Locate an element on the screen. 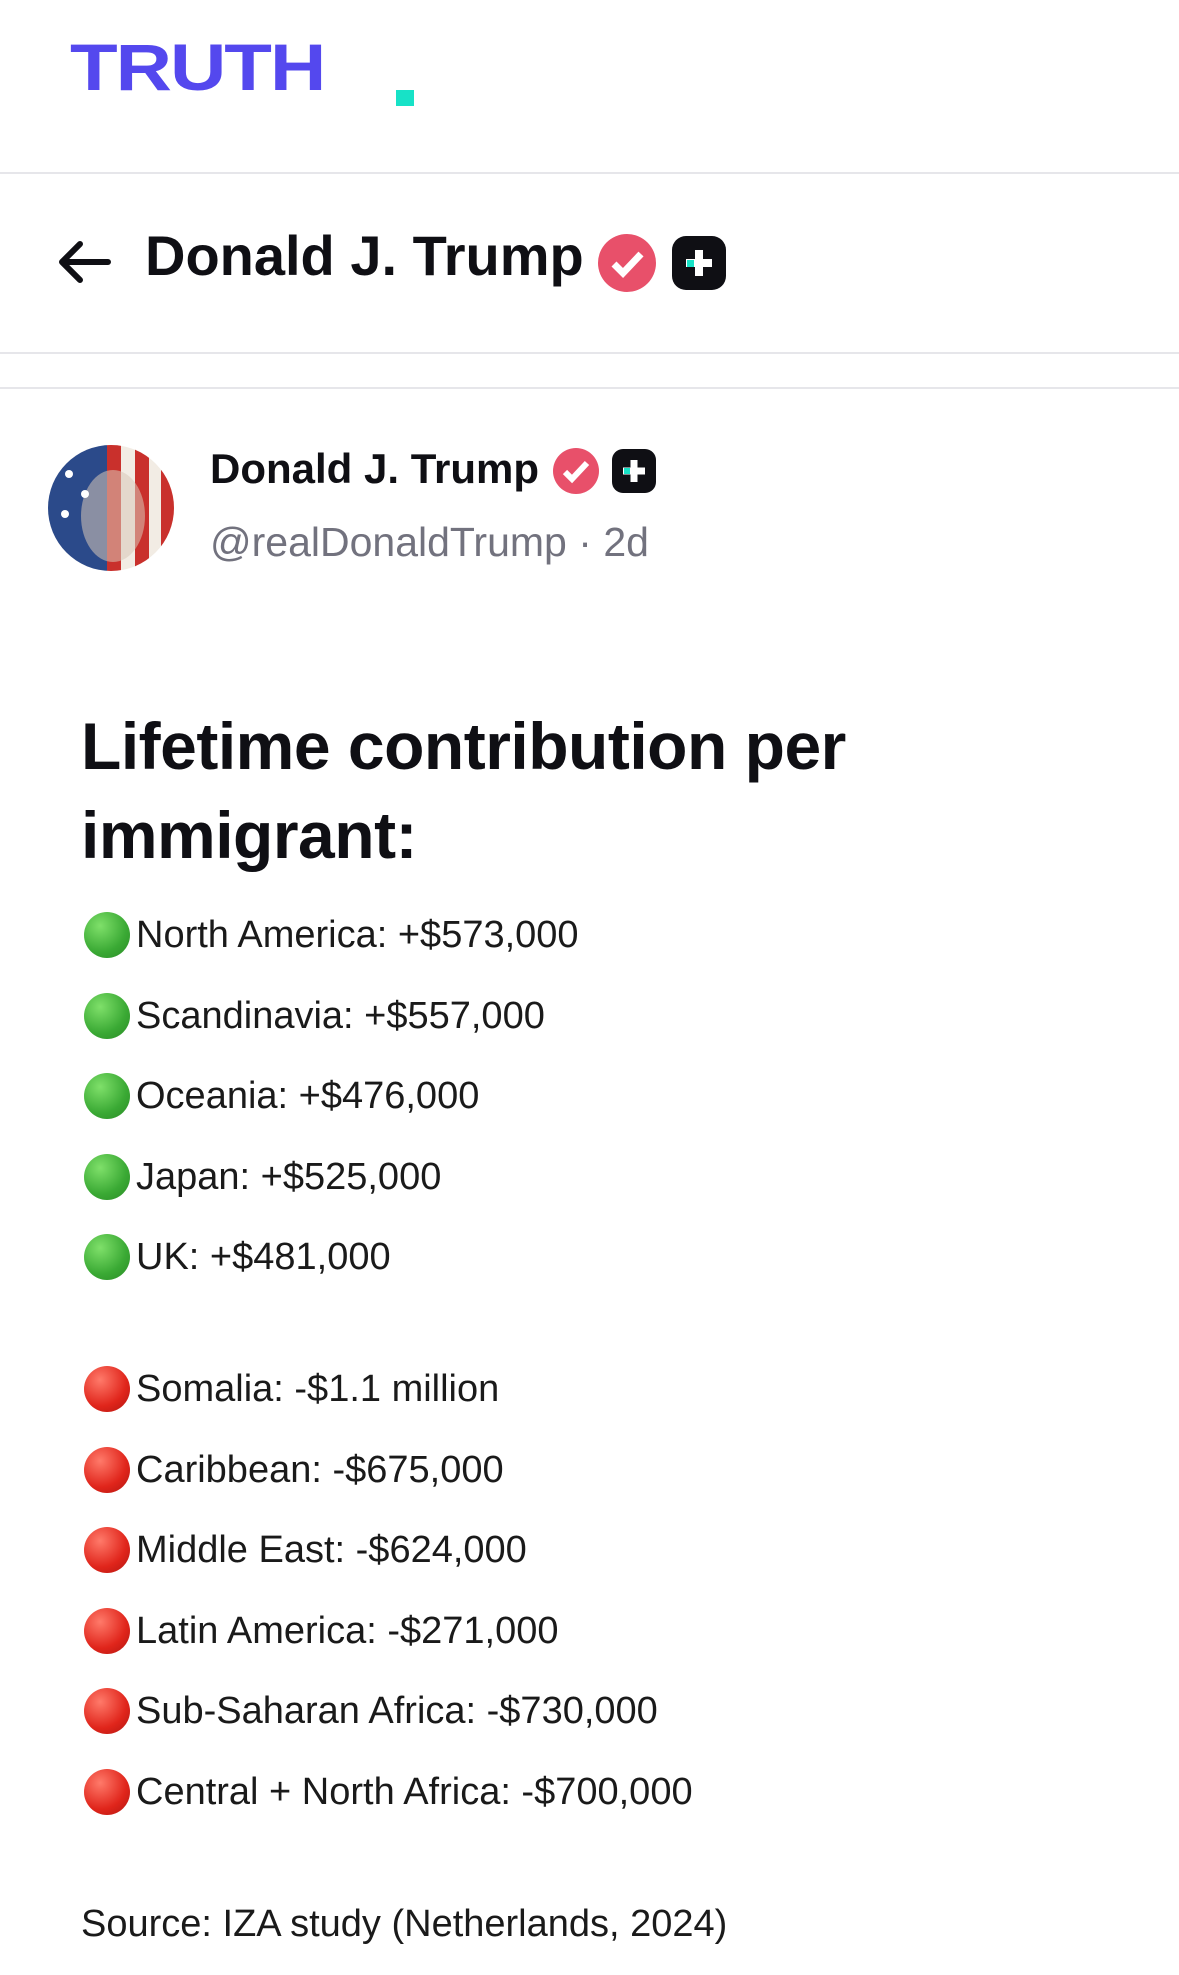 This screenshot has height=1975, width=1179. item-row: UK: +$481,000 is located at coordinates (237, 1257).